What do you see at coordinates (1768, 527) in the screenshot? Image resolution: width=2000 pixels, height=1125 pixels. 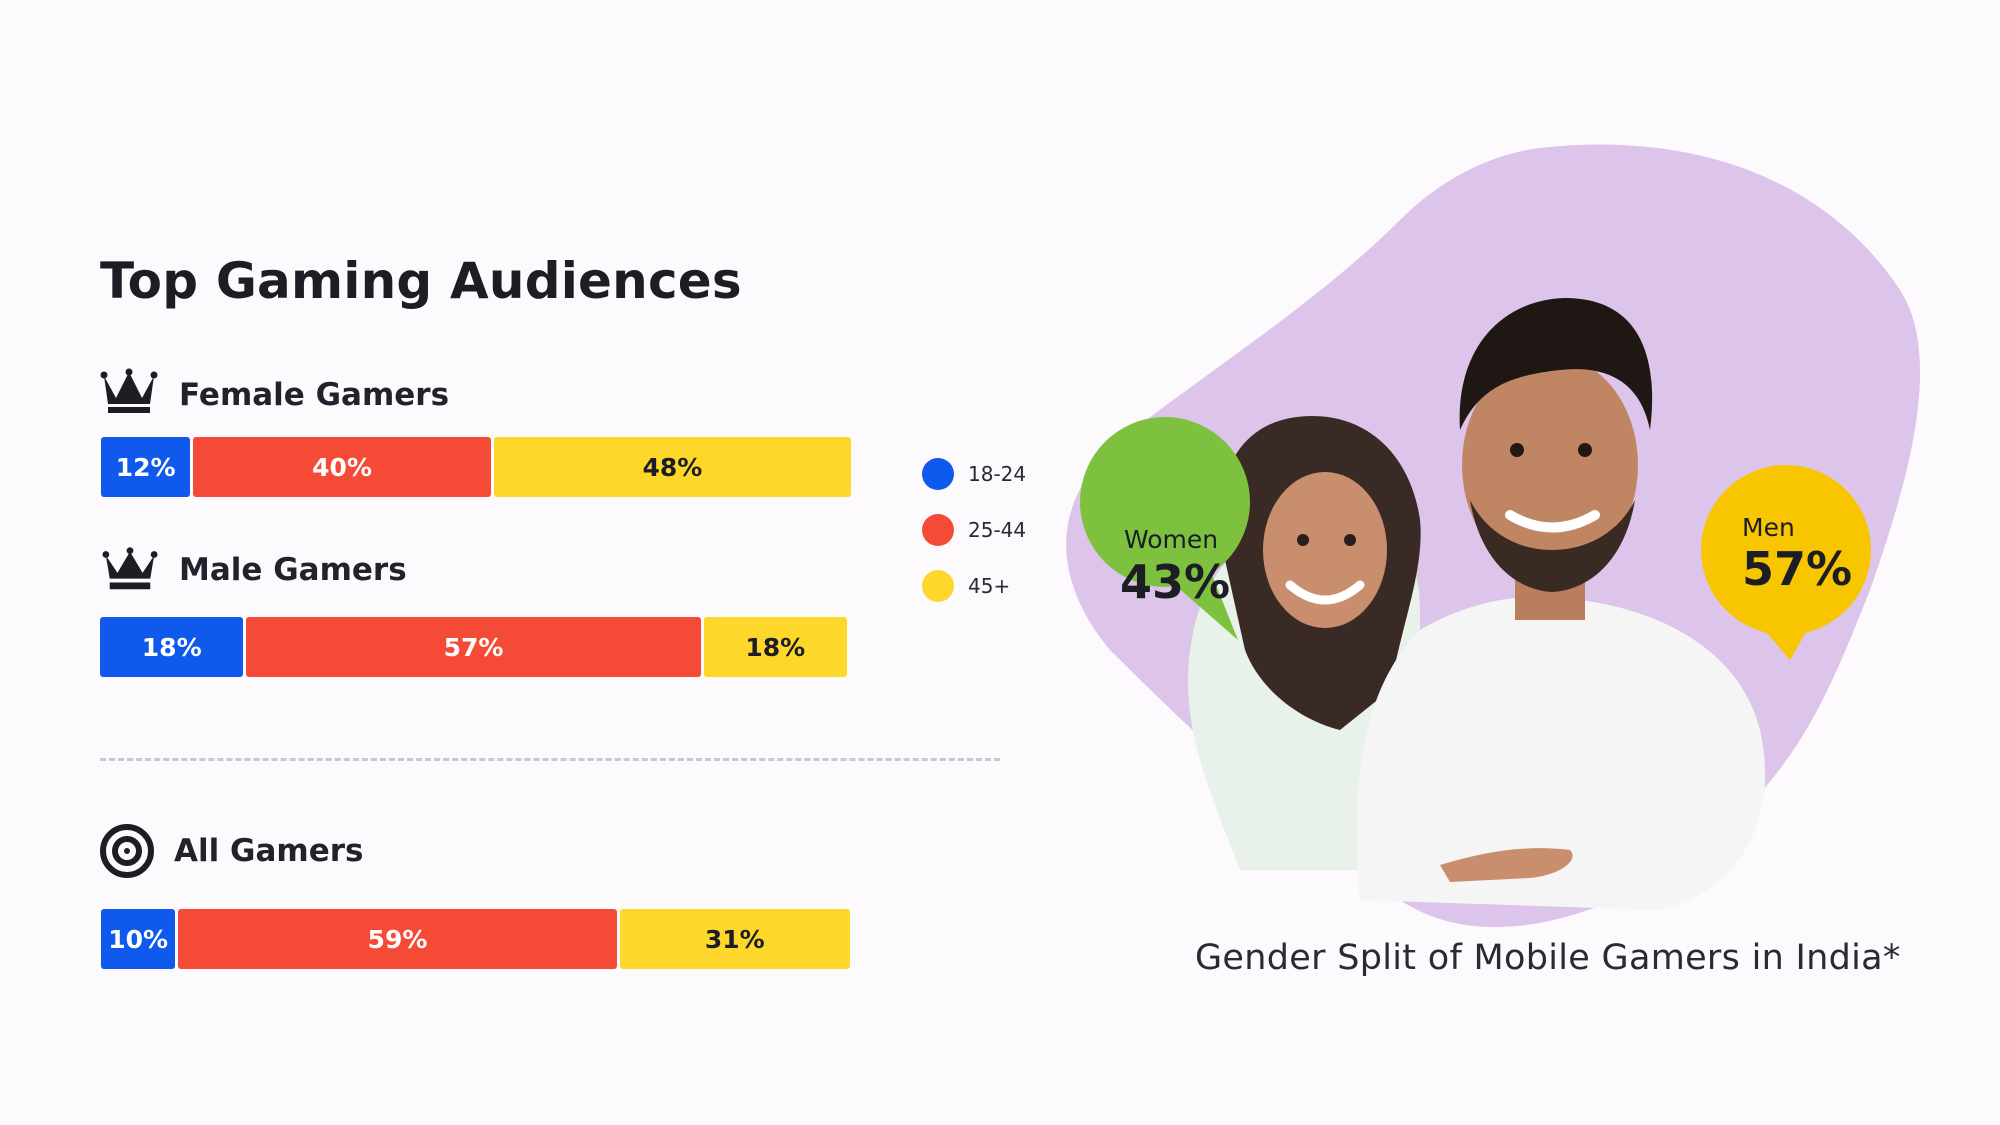 I see `men-label: Men` at bounding box center [1768, 527].